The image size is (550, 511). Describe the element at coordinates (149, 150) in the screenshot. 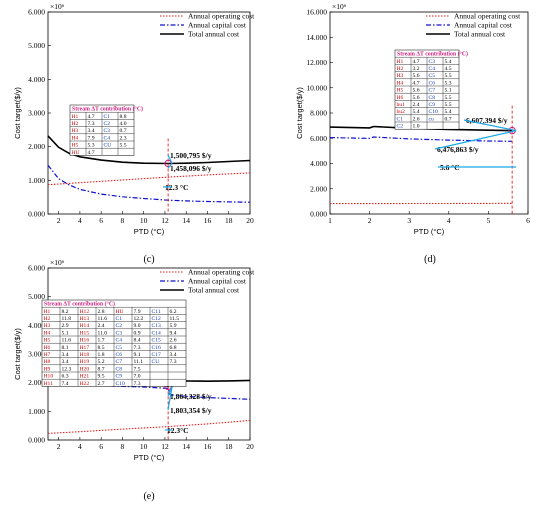

I see `series-line-total-annual-cost` at that location.